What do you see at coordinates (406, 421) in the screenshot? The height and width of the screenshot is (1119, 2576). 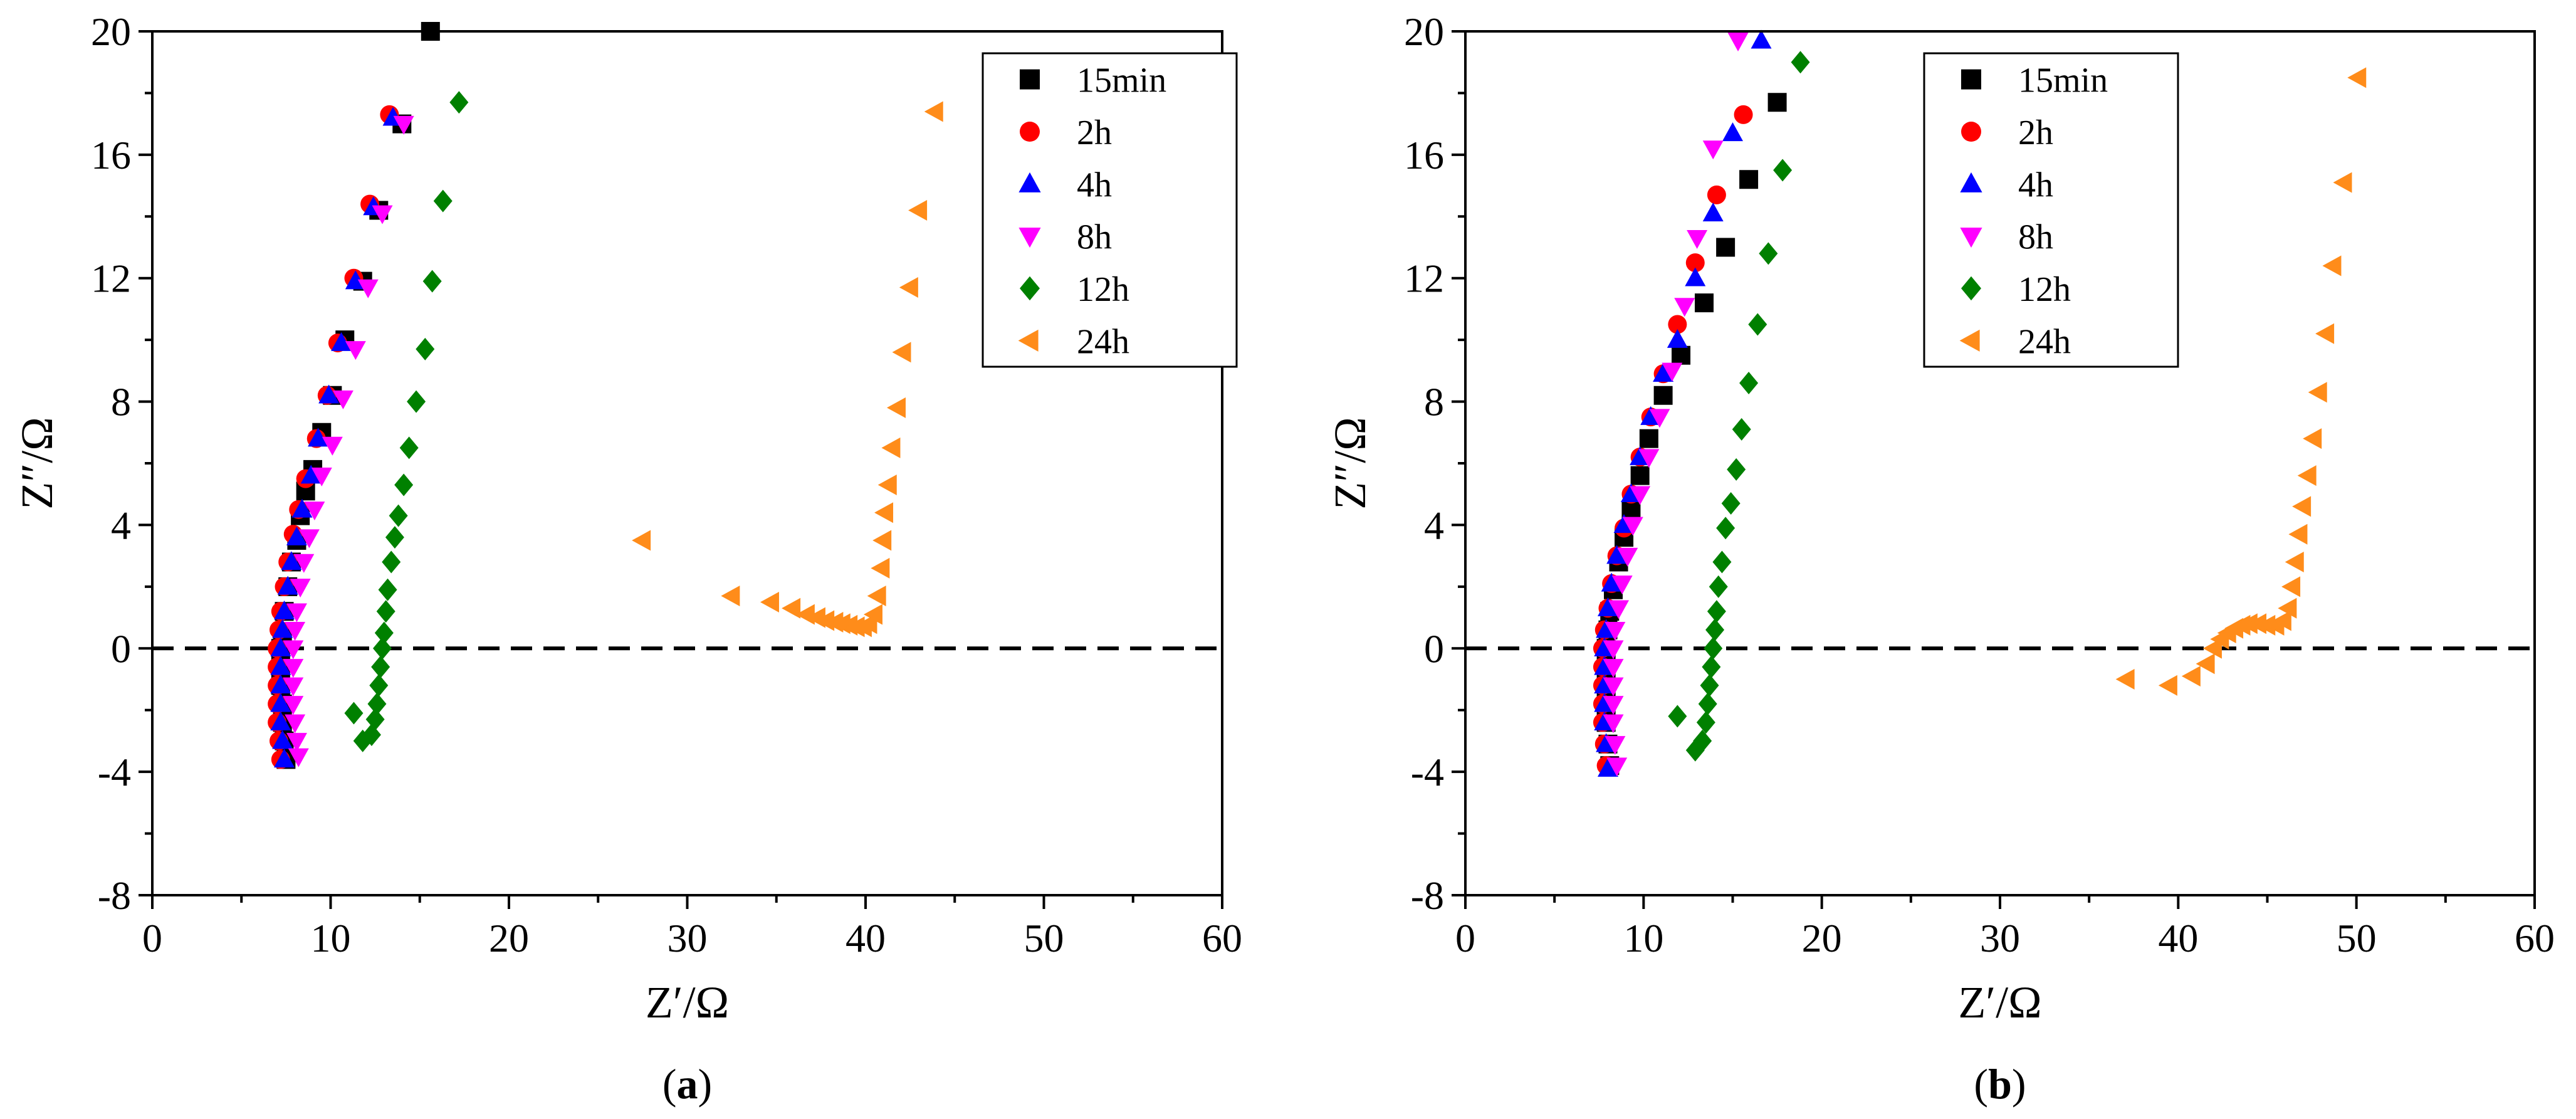 I see `series-12h` at bounding box center [406, 421].